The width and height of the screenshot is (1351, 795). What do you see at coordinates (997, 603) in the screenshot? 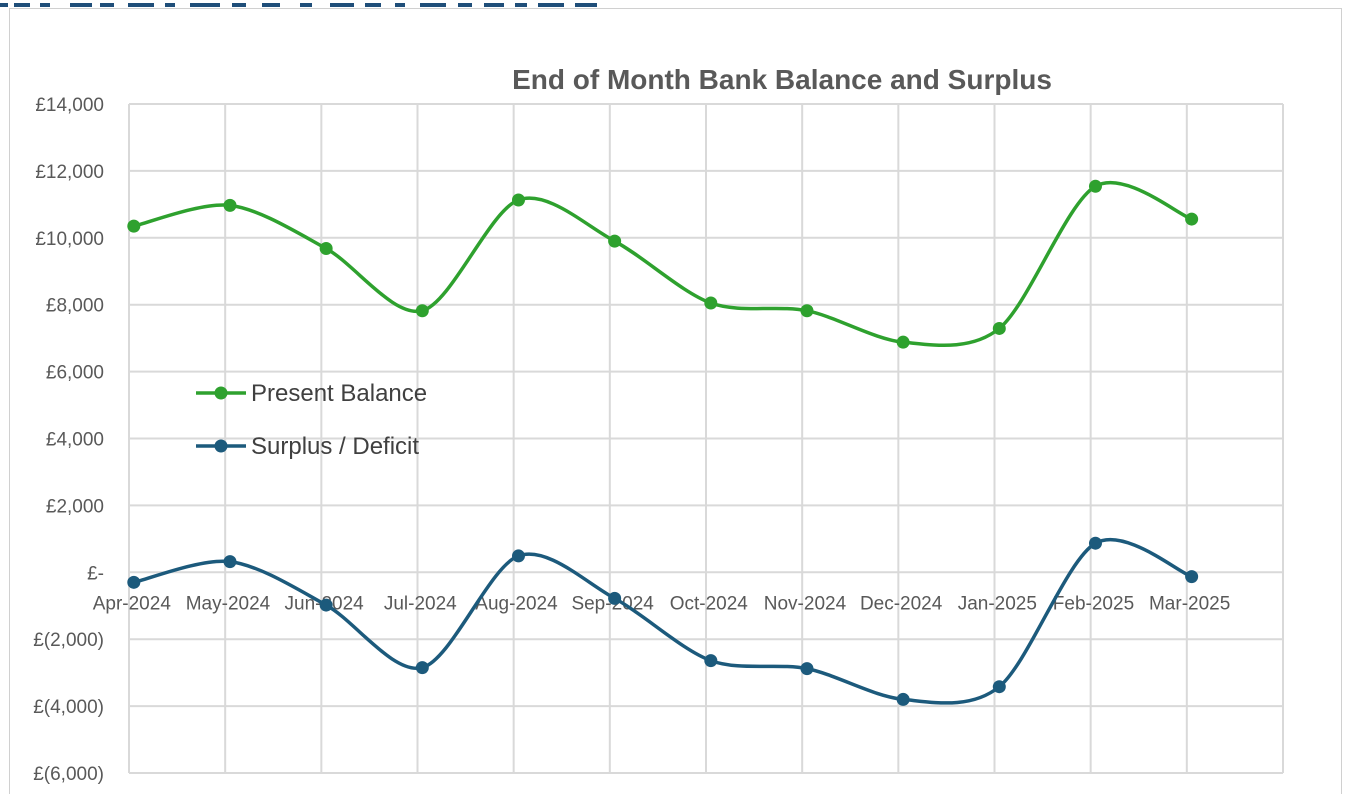
I see `x-tick-label: Jan-2025` at bounding box center [997, 603].